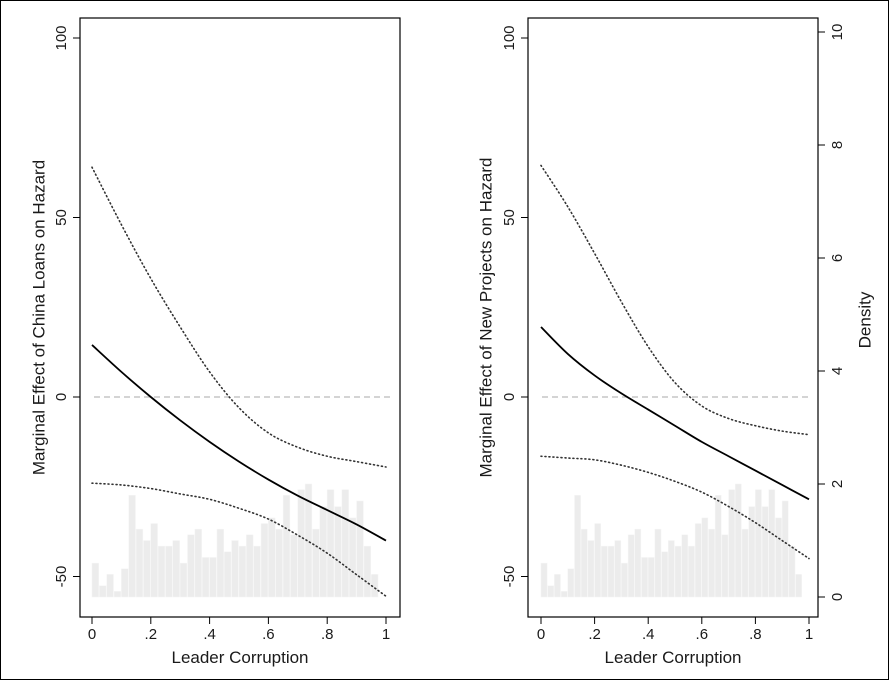 The height and width of the screenshot is (680, 889). What do you see at coordinates (38, 317) in the screenshot?
I see `y-axis-title-left: Marginal Effect of China Loans on Hazard` at bounding box center [38, 317].